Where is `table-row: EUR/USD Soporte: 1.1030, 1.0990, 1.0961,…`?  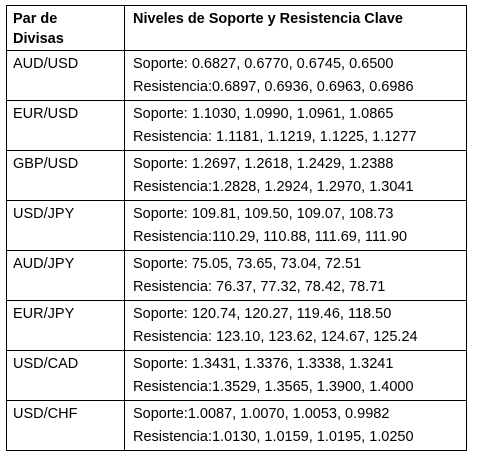 table-row: EUR/USD Soporte: 1.1030, 1.0990, 1.0961,… is located at coordinates (236, 125).